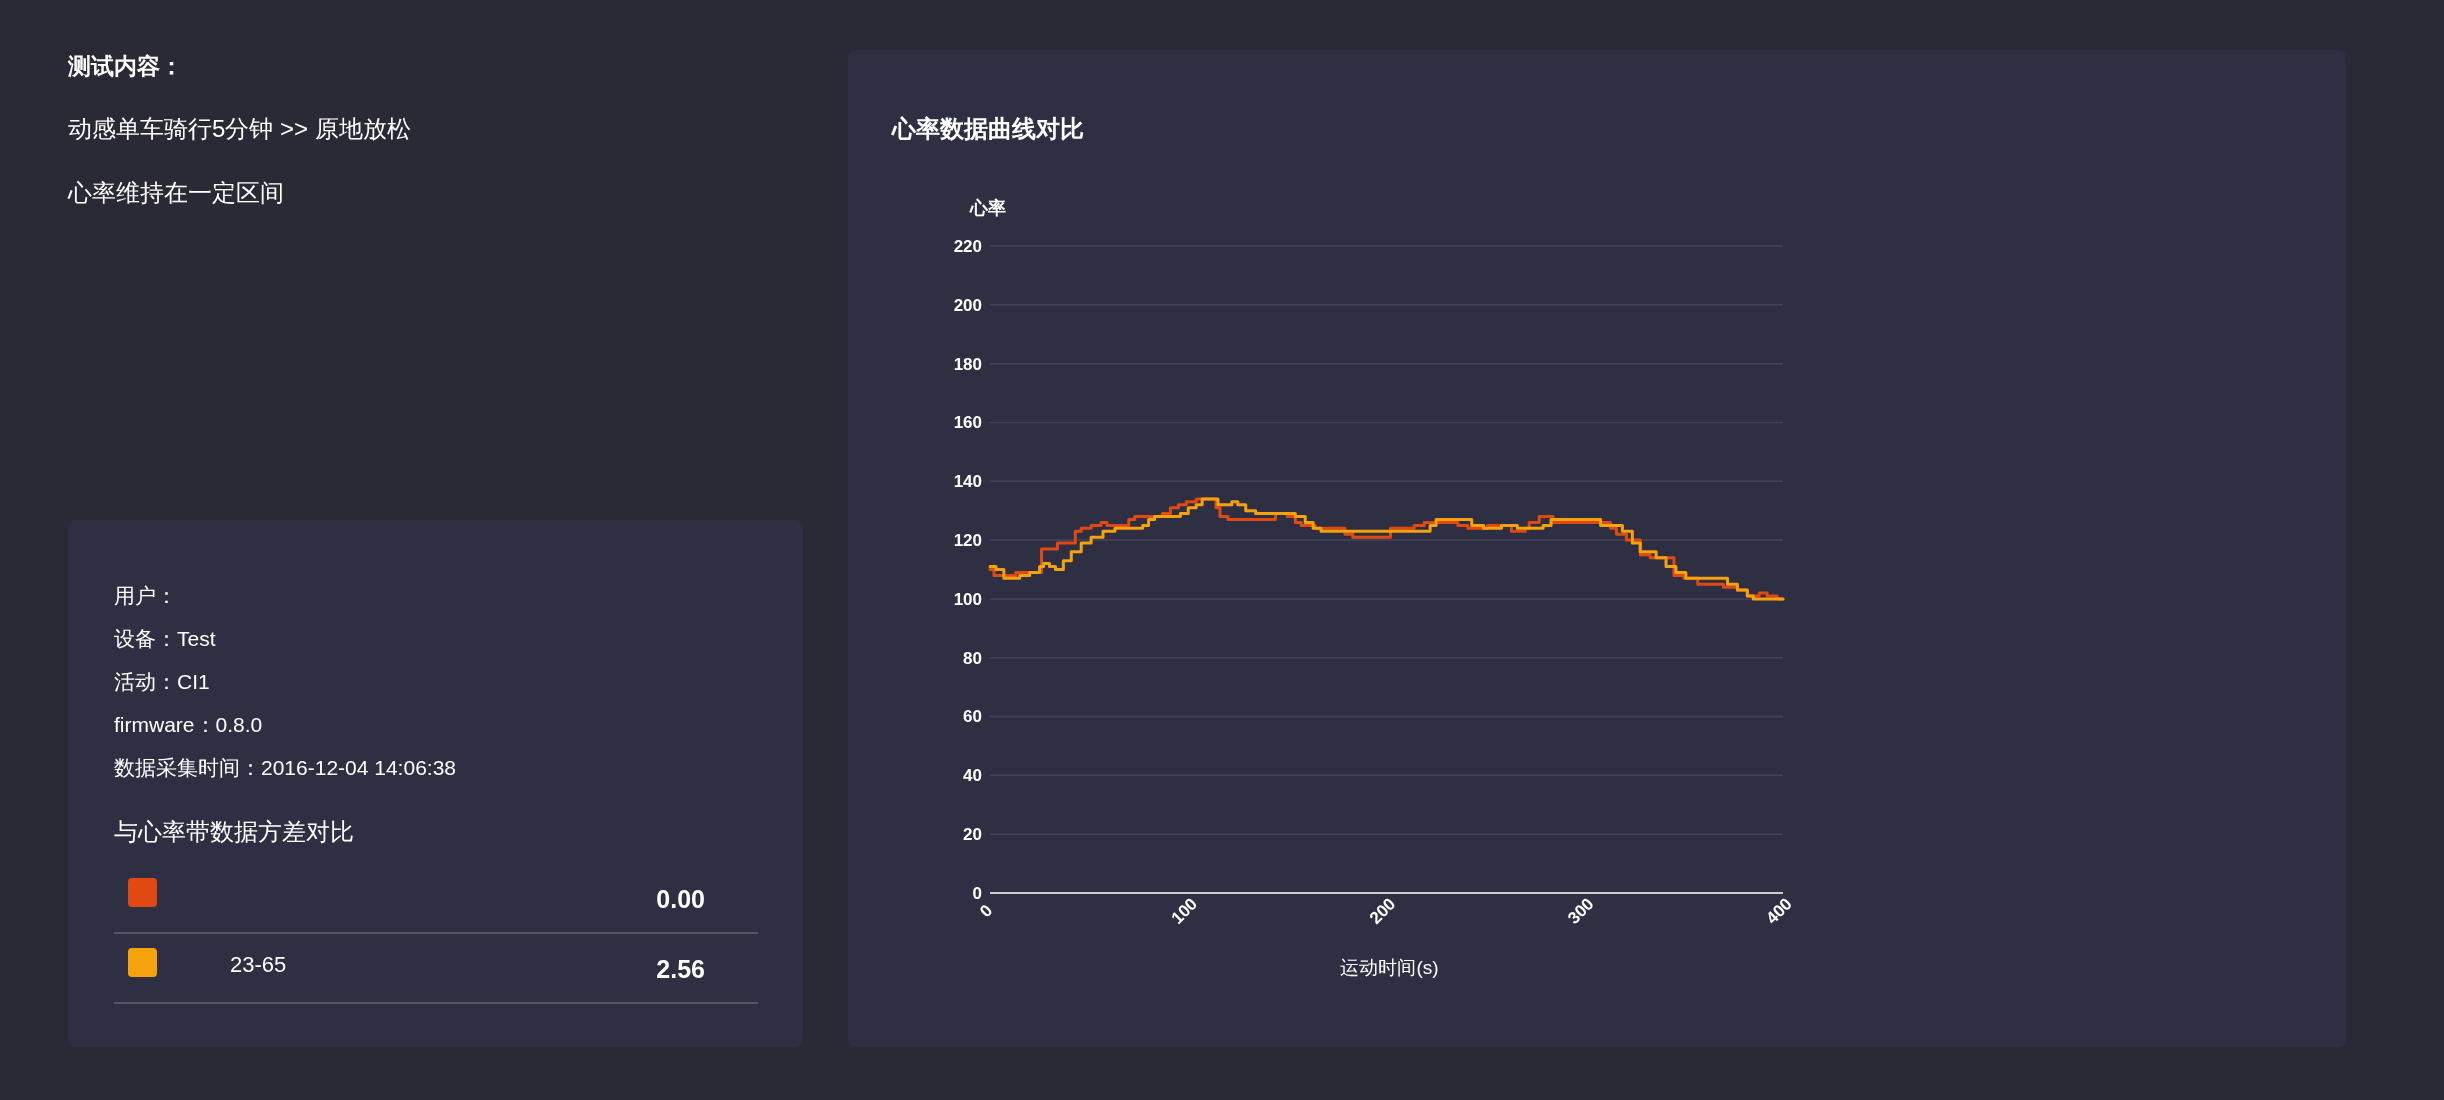 This screenshot has width=2444, height=1100. What do you see at coordinates (239, 128) in the screenshot?
I see `text: 动感单车骑行5分钟 >> 原地放松` at bounding box center [239, 128].